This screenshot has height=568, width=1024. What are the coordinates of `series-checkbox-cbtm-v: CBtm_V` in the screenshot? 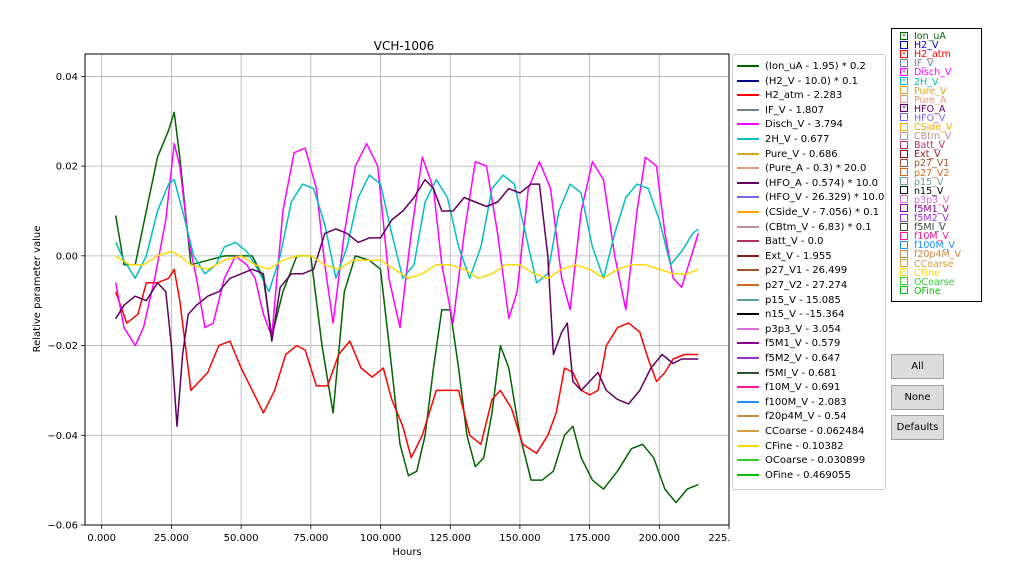 It's located at (925, 136).